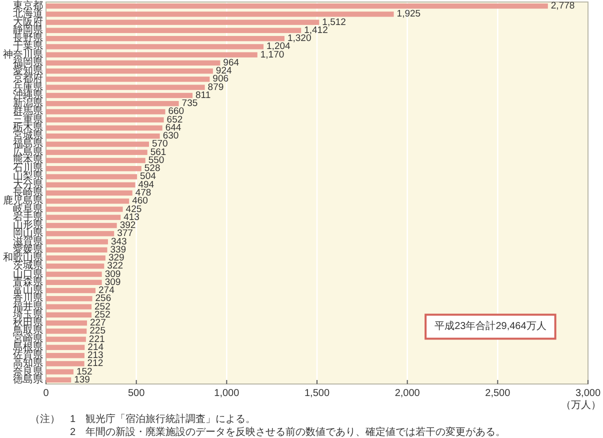 The height and width of the screenshot is (438, 603). What do you see at coordinates (28, 127) in the screenshot?
I see `y-tick-label: 栃木県` at bounding box center [28, 127].